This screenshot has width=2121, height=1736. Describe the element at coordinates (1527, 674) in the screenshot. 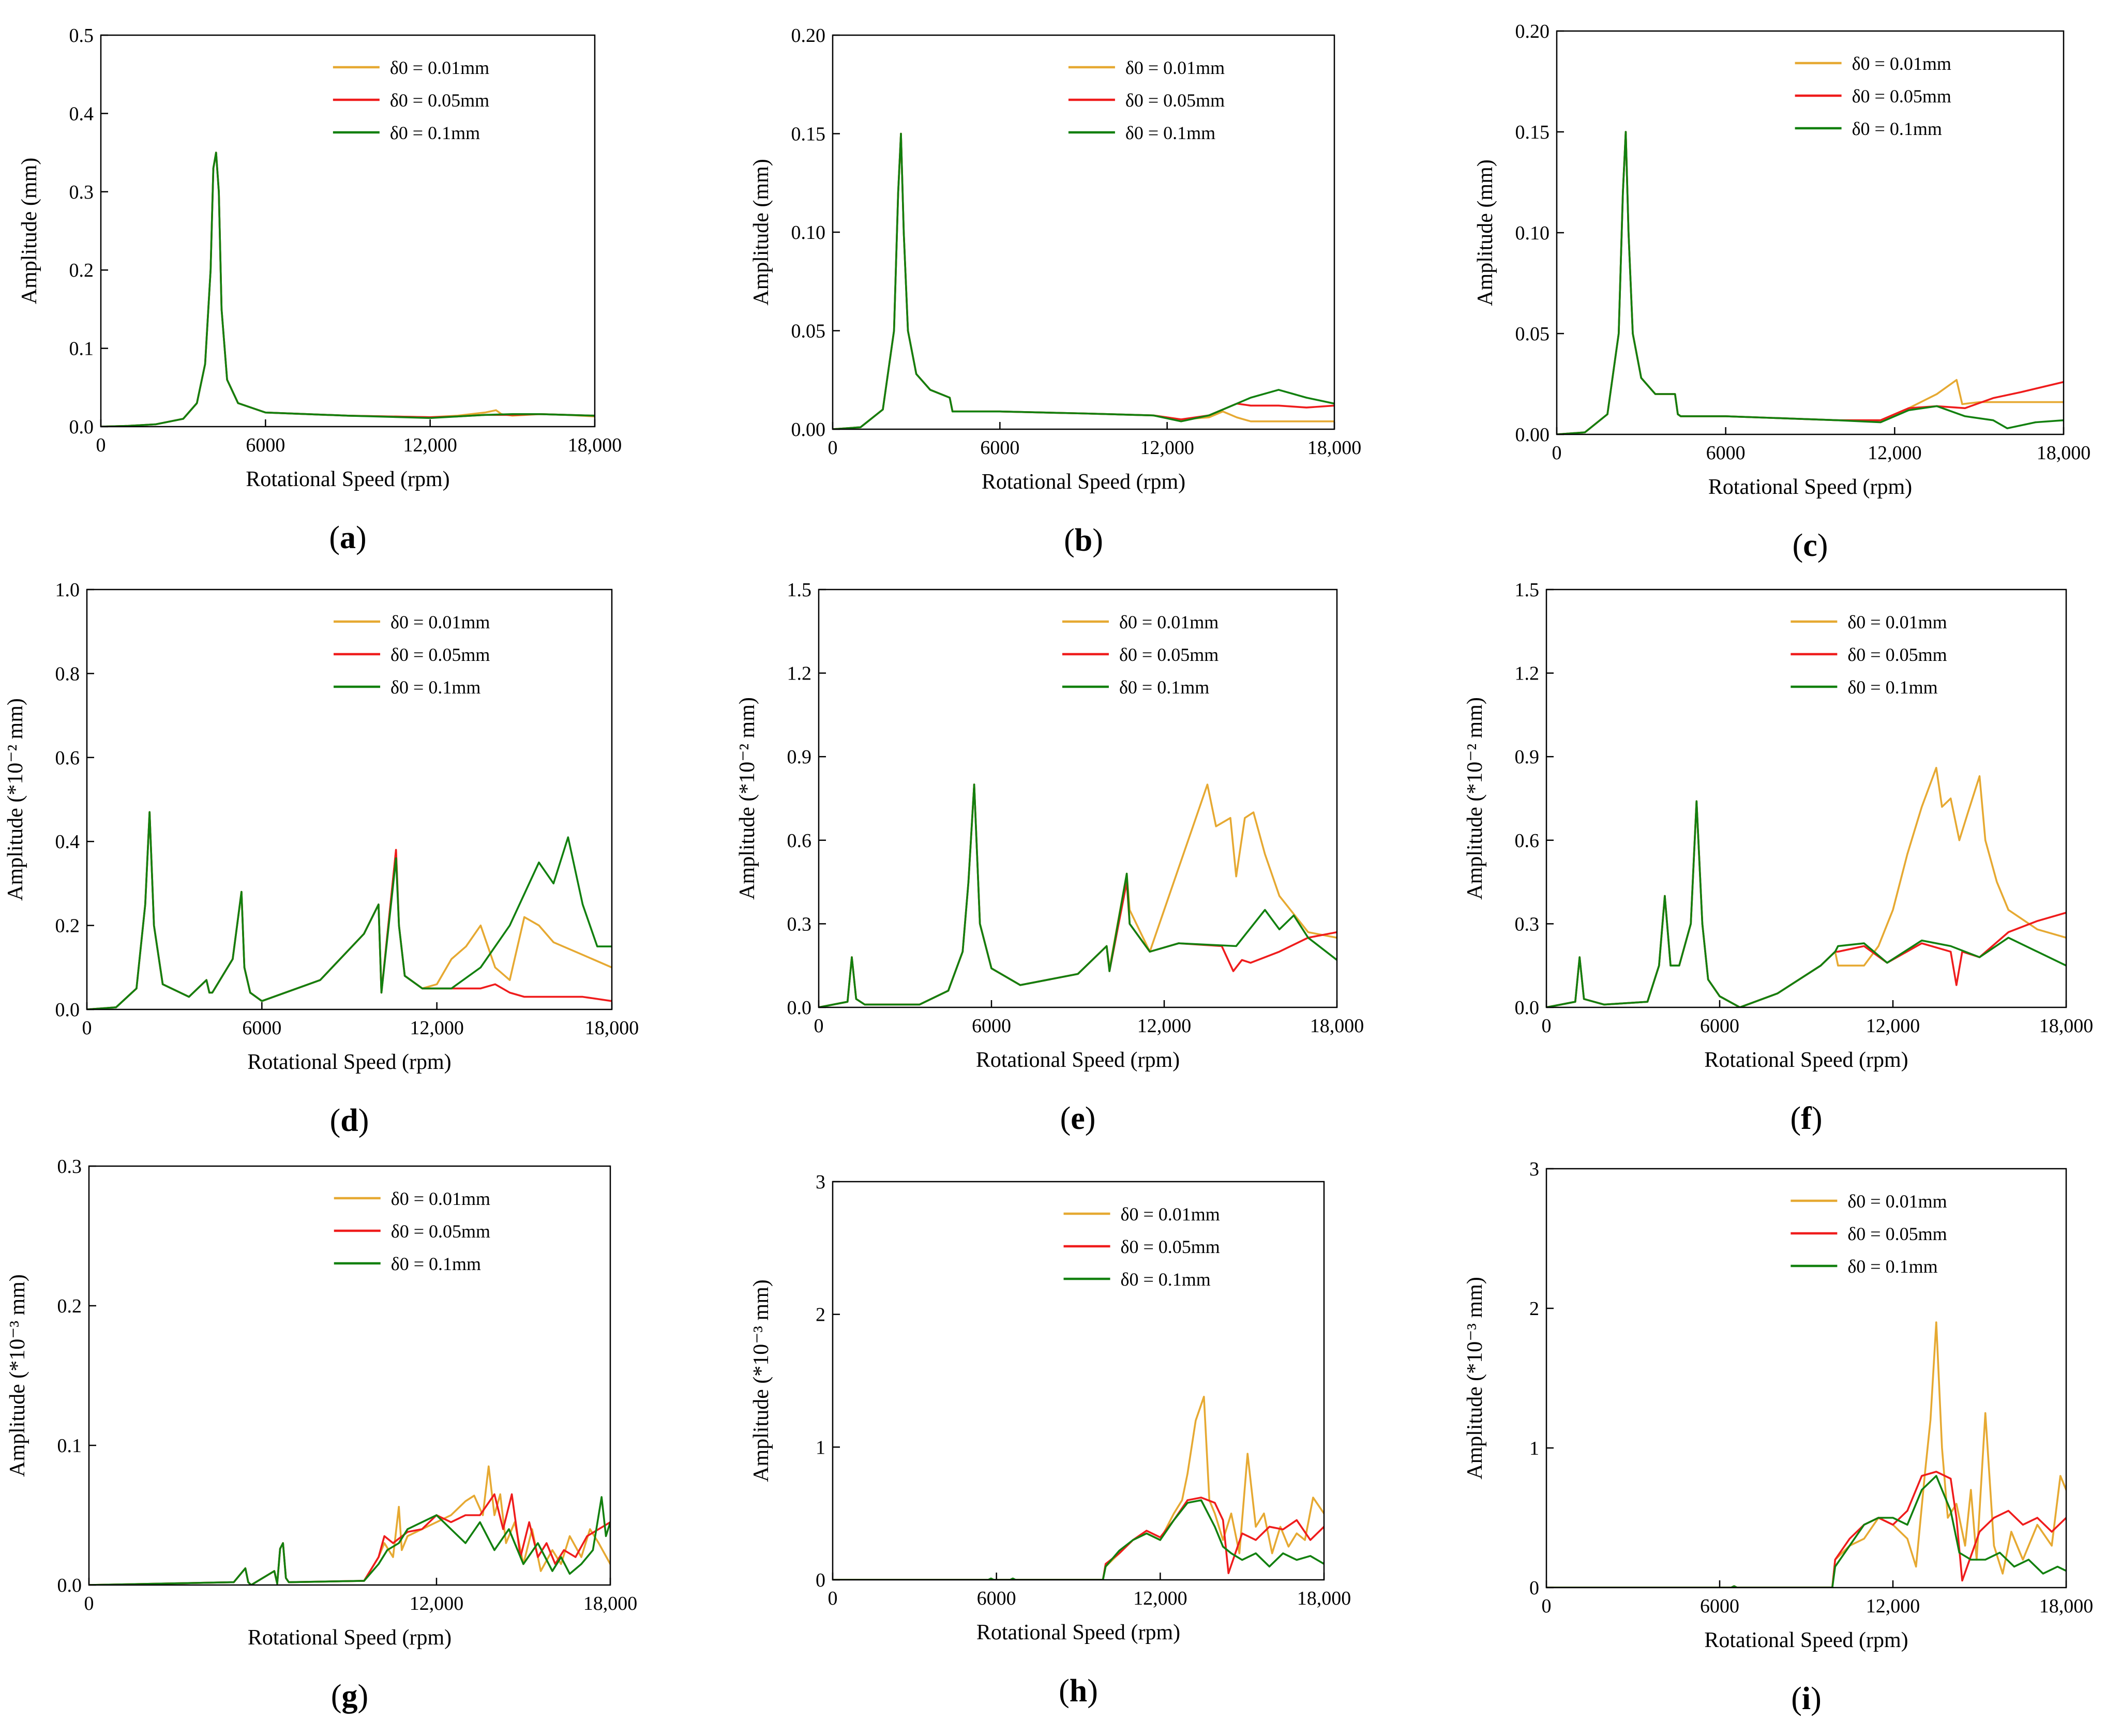

I see `y-tick-label: 1.2` at that location.